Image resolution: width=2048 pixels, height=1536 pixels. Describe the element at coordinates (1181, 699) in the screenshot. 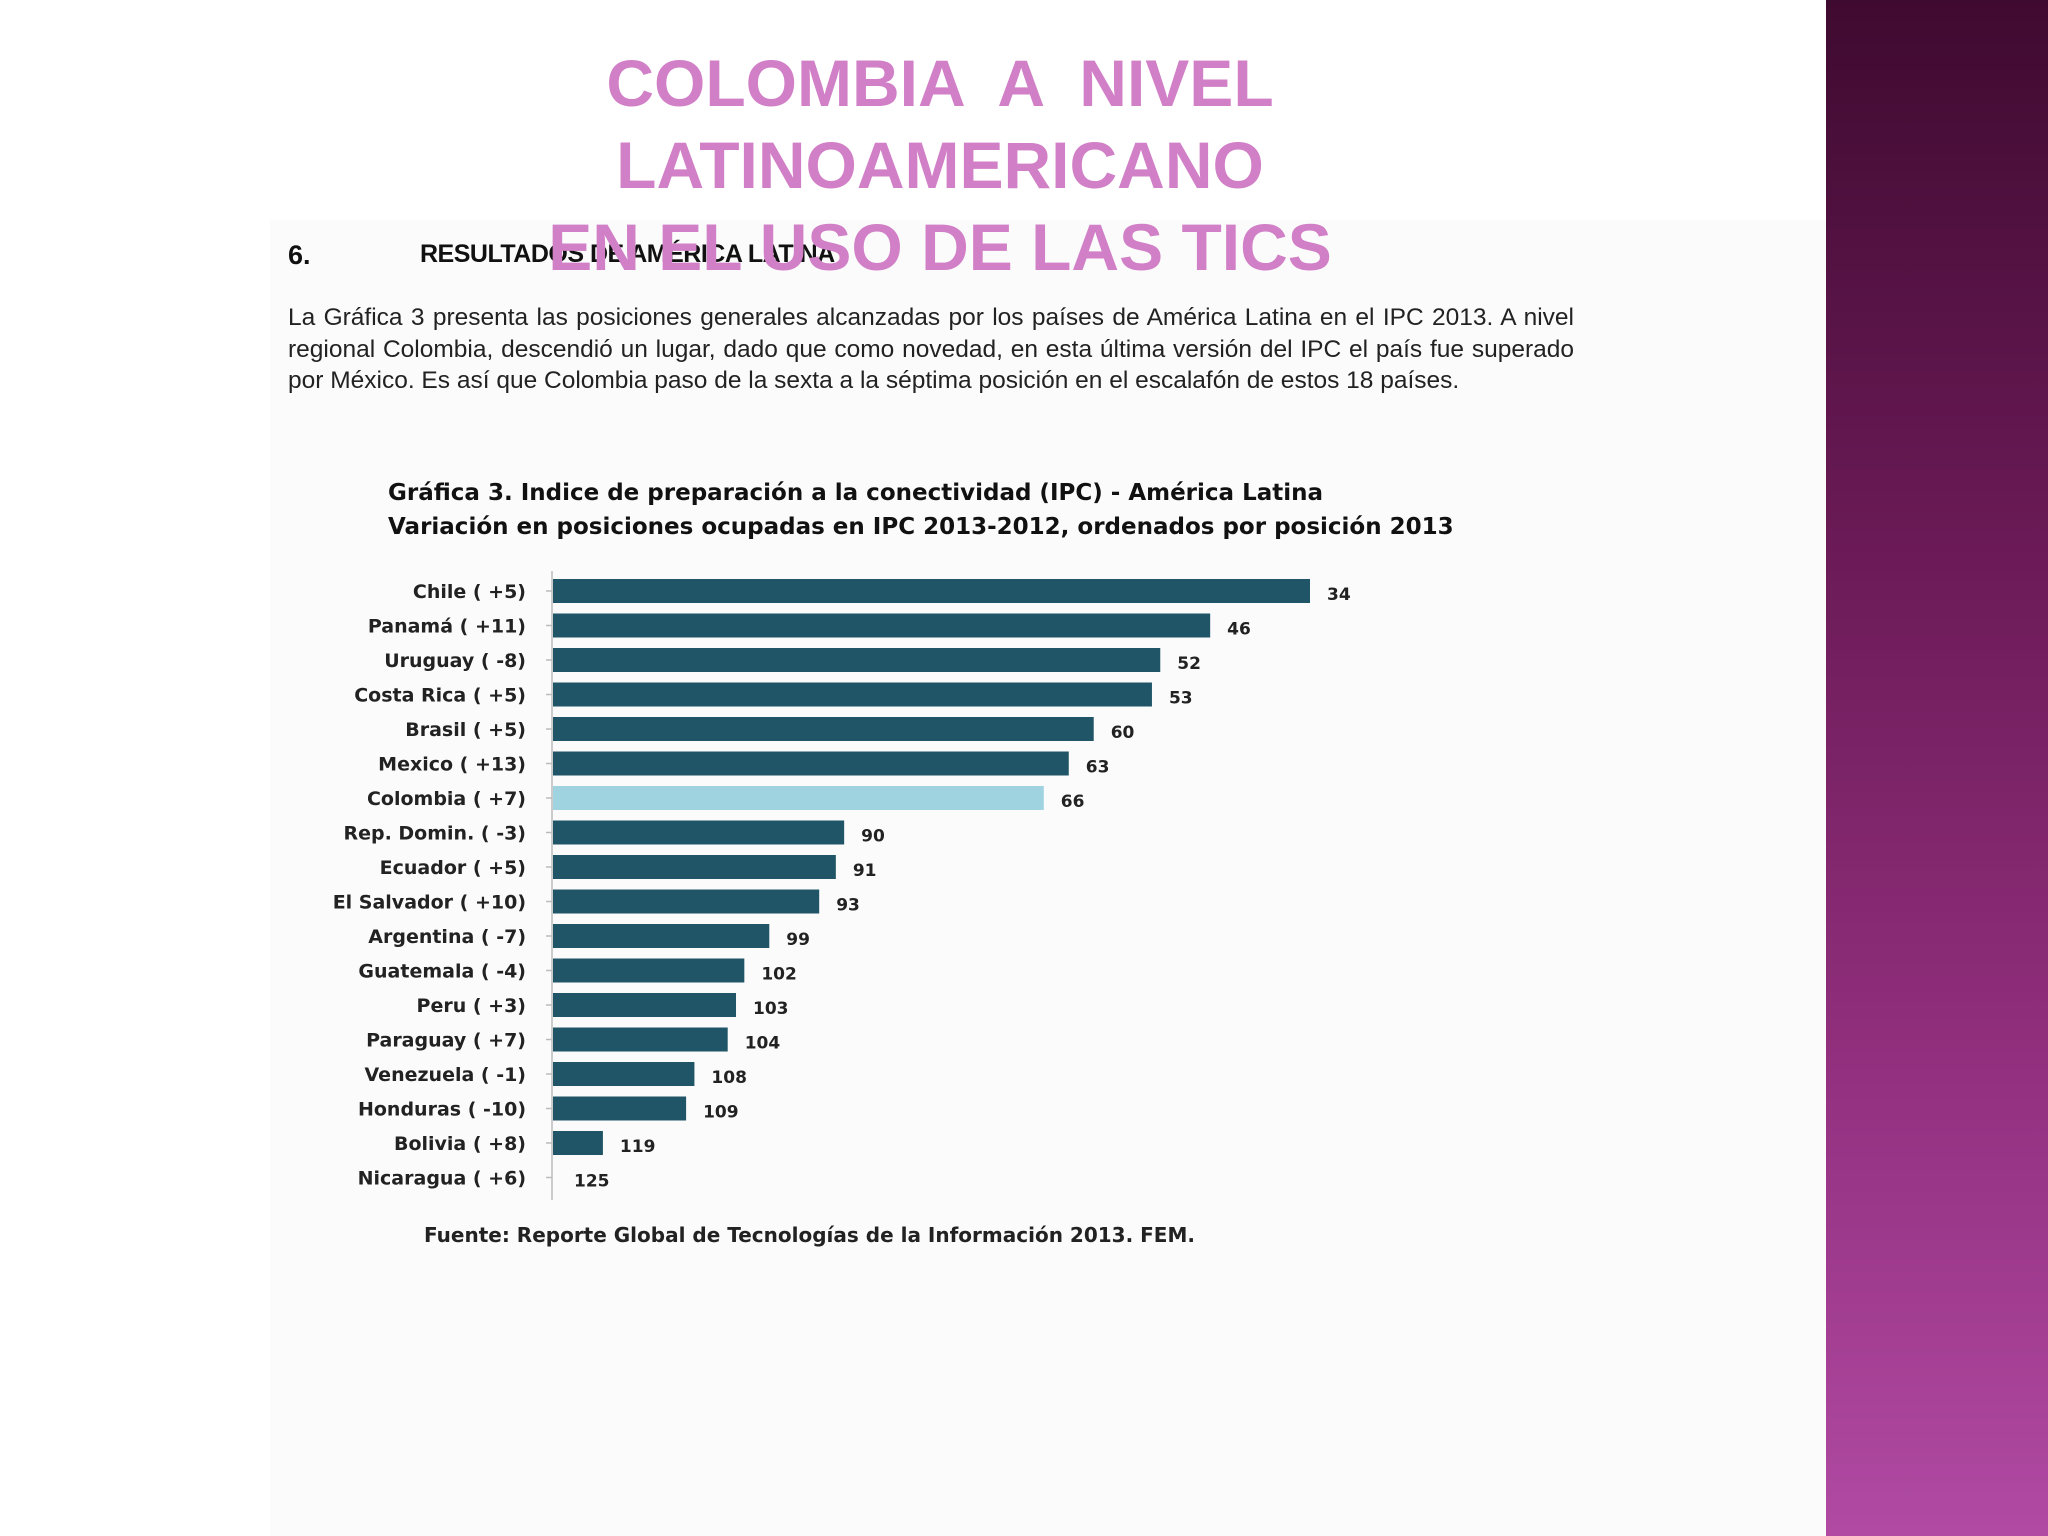

I see `data-label: 53` at that location.